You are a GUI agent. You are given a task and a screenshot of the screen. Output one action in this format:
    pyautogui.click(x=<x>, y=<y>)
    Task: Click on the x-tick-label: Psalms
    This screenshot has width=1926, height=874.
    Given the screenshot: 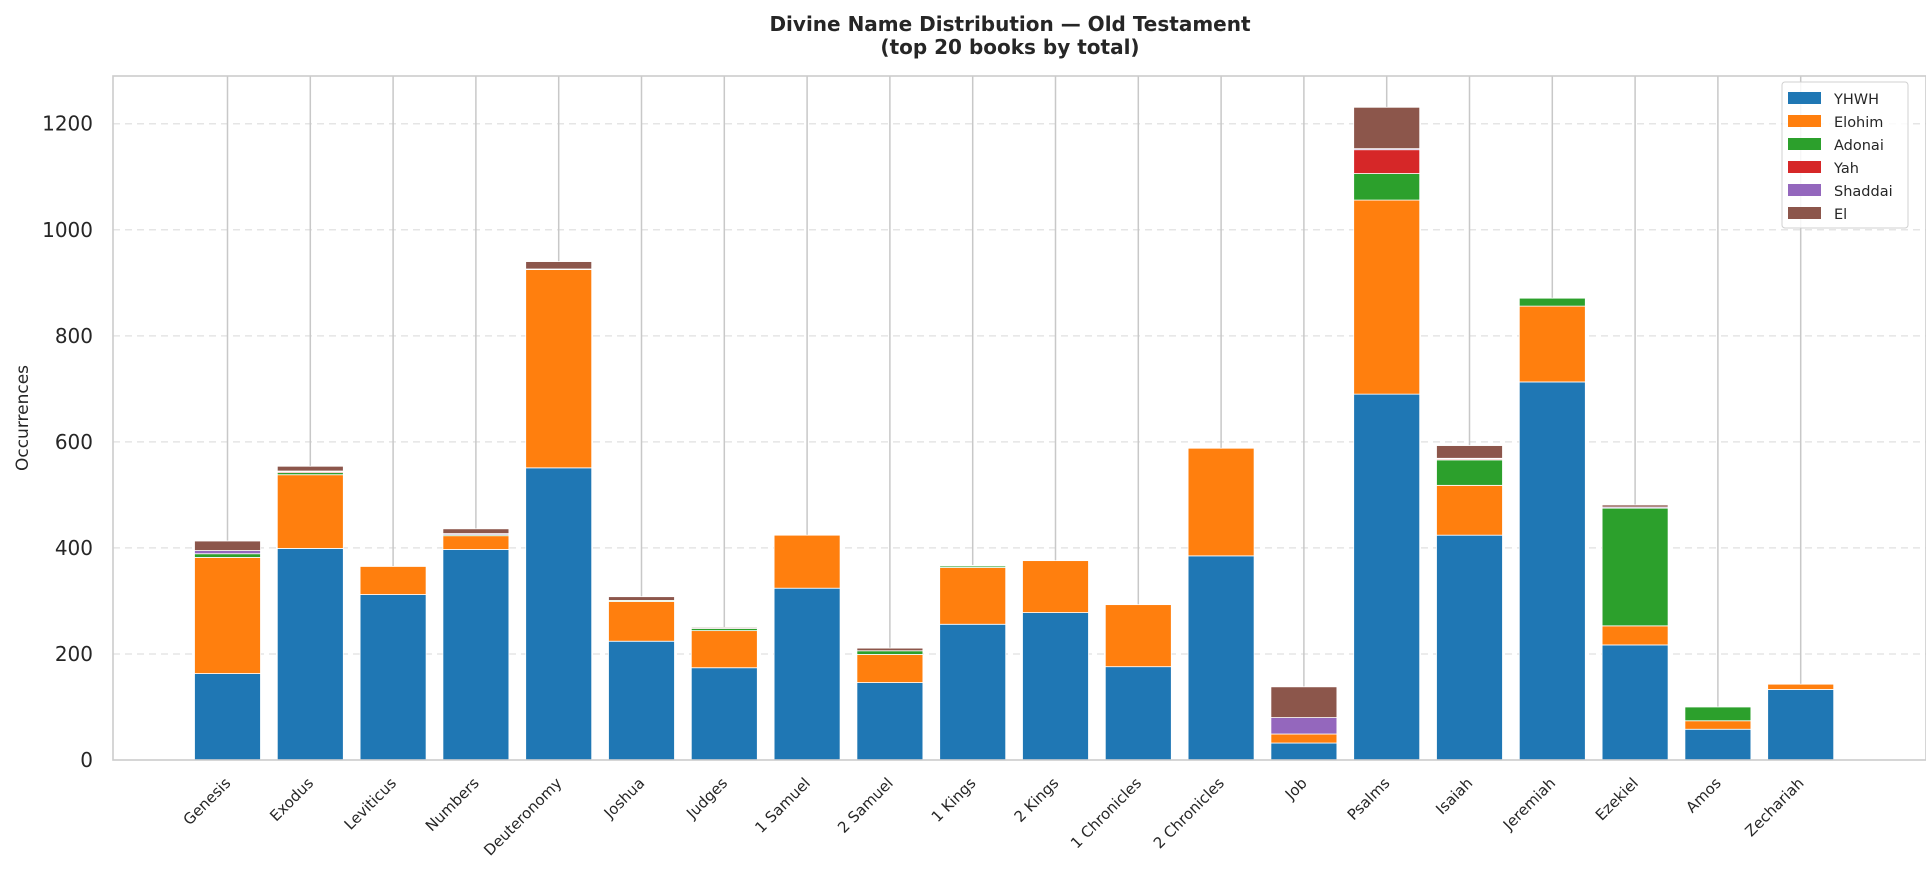 What is the action you would take?
    pyautogui.click(x=1369, y=799)
    